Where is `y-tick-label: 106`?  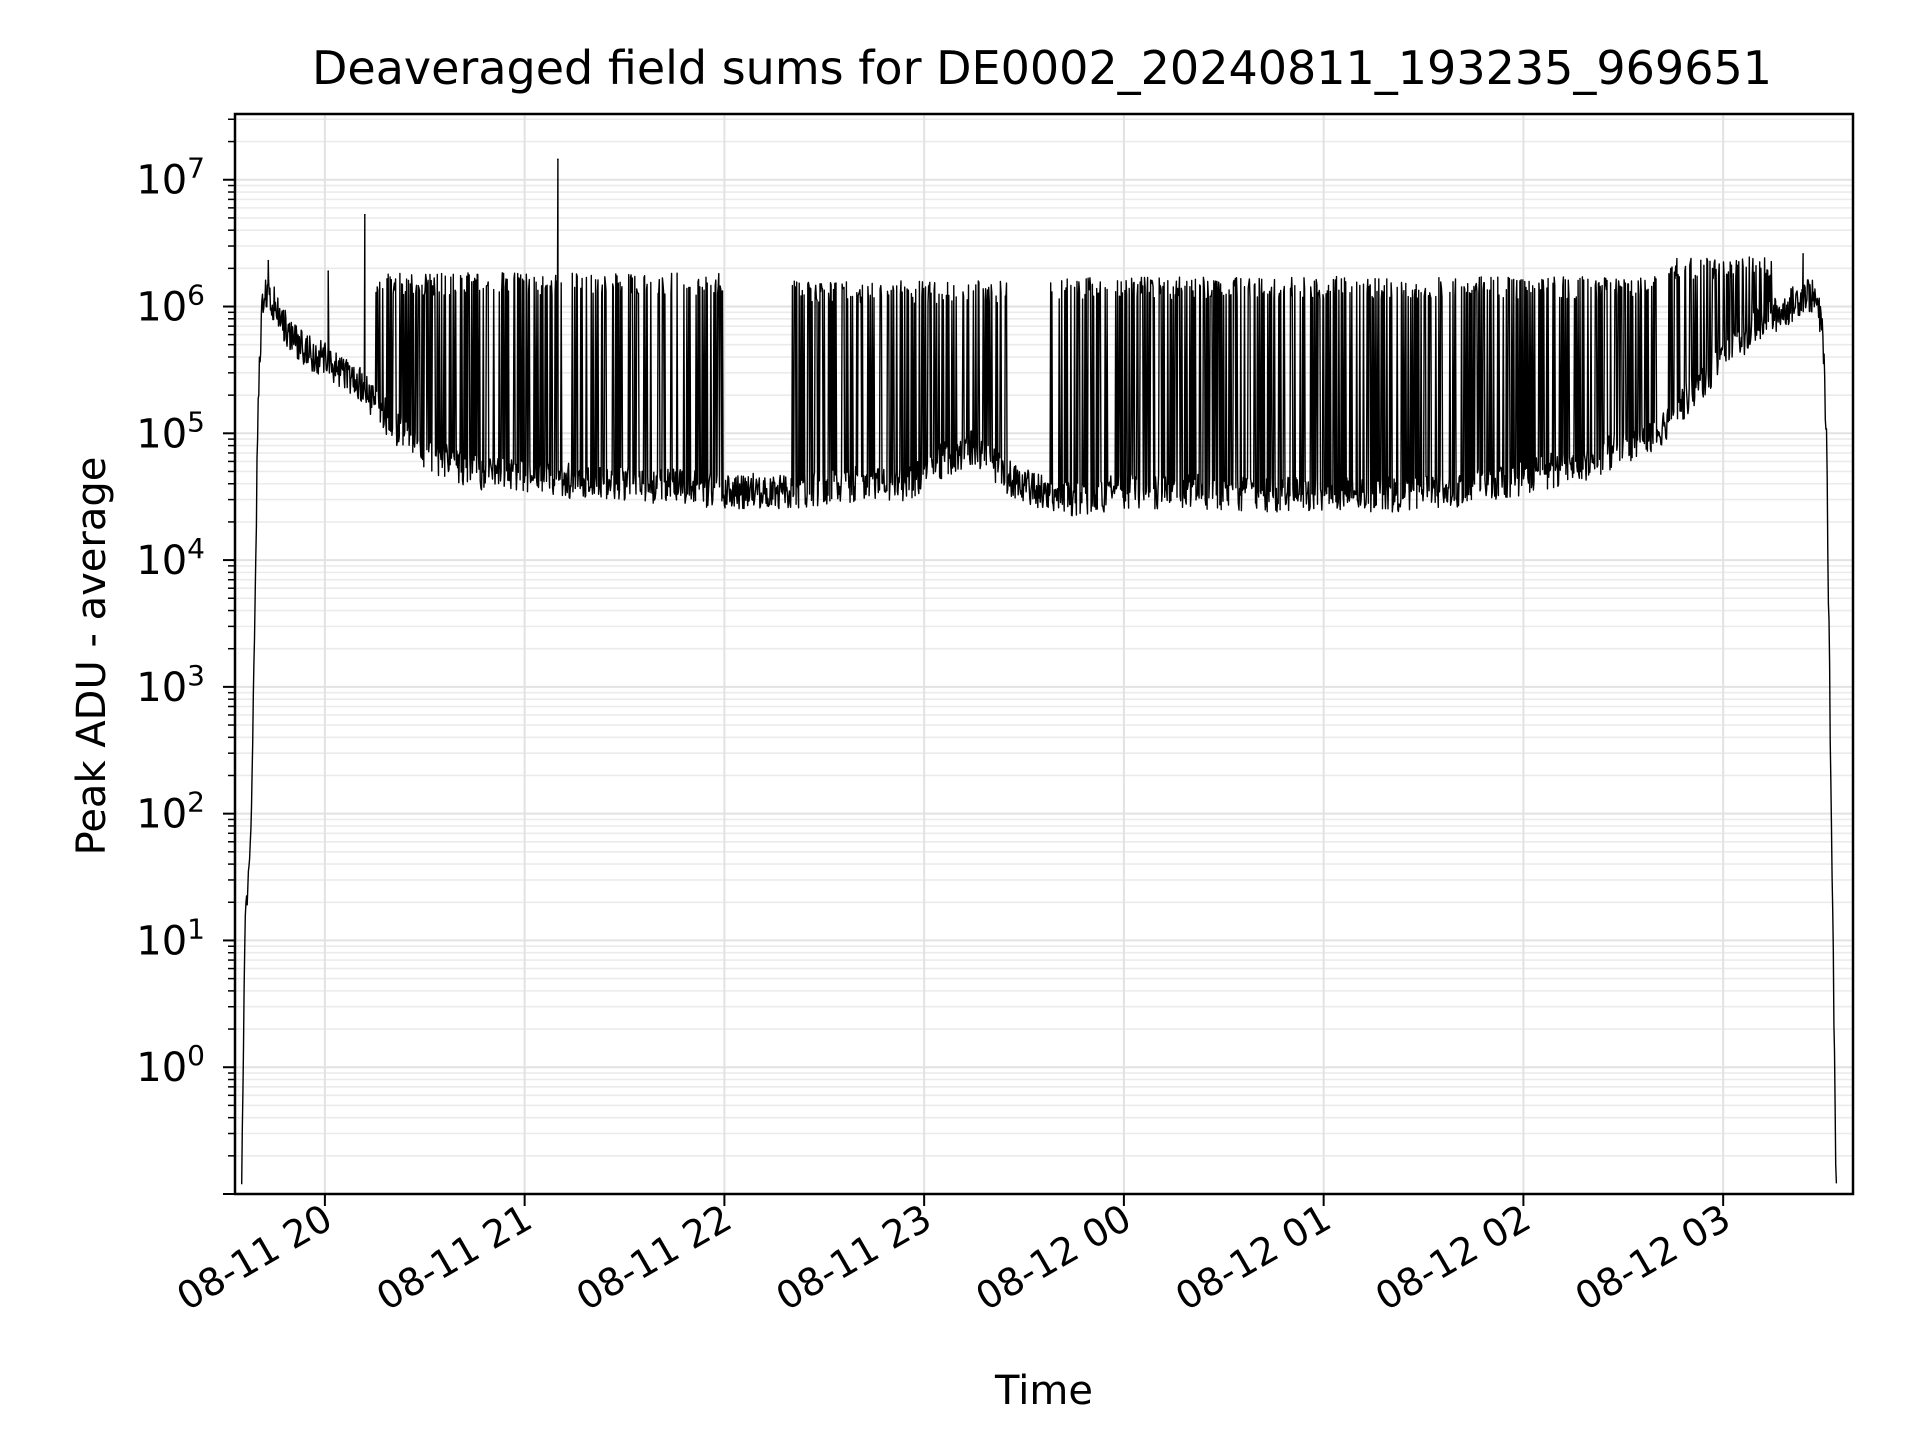 y-tick-label: 106 is located at coordinates (170, 305).